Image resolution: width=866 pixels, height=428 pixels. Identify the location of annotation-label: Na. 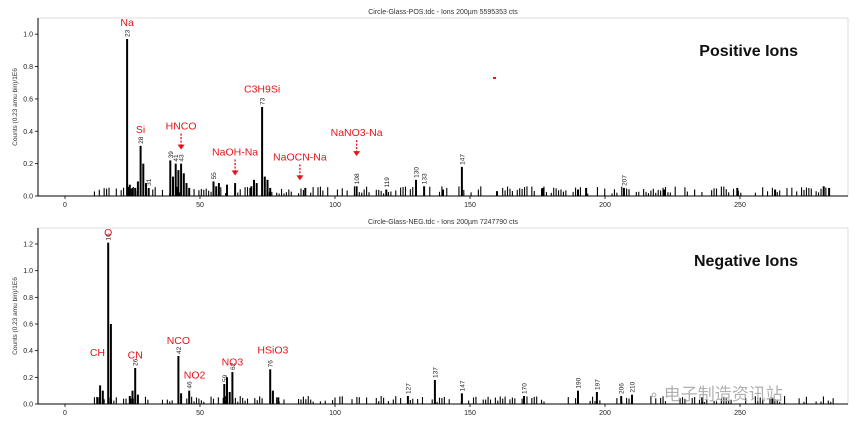
(127, 23).